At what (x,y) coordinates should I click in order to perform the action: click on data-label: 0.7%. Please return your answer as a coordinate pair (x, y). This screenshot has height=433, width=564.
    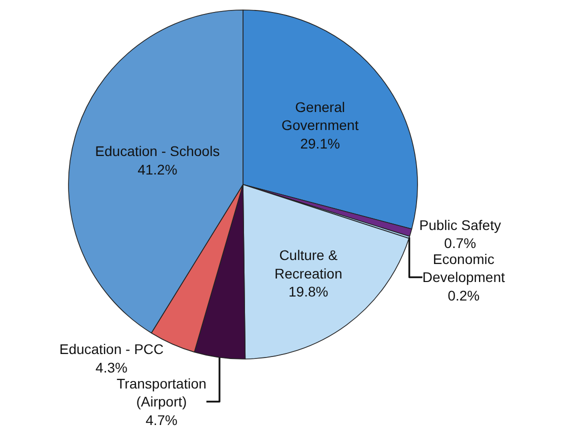
    Looking at the image, I should click on (460, 243).